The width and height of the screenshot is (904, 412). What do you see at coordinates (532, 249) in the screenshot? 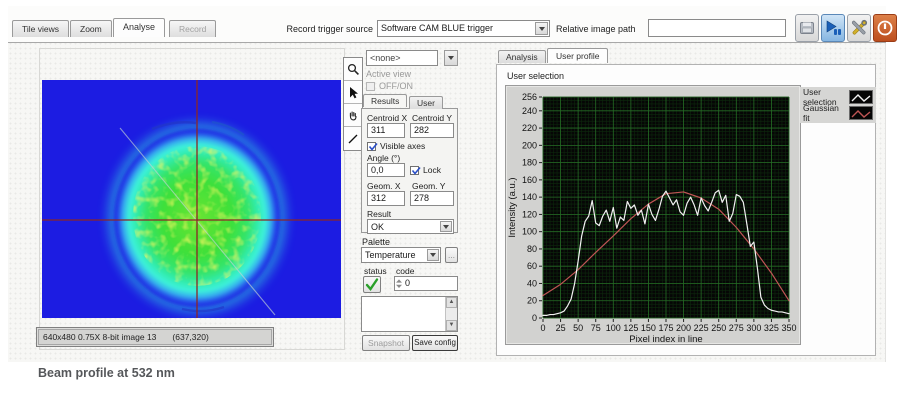
I see `svg-text: 80` at bounding box center [532, 249].